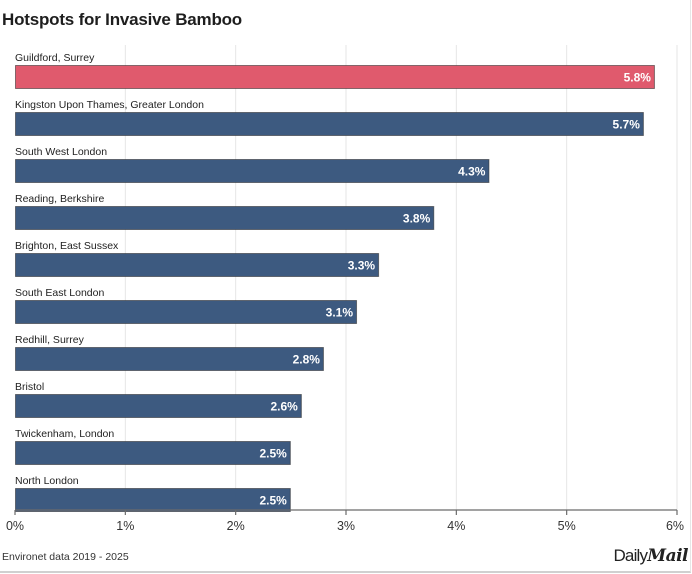 The width and height of the screenshot is (692, 574). I want to click on category-label: North London, so click(47, 481).